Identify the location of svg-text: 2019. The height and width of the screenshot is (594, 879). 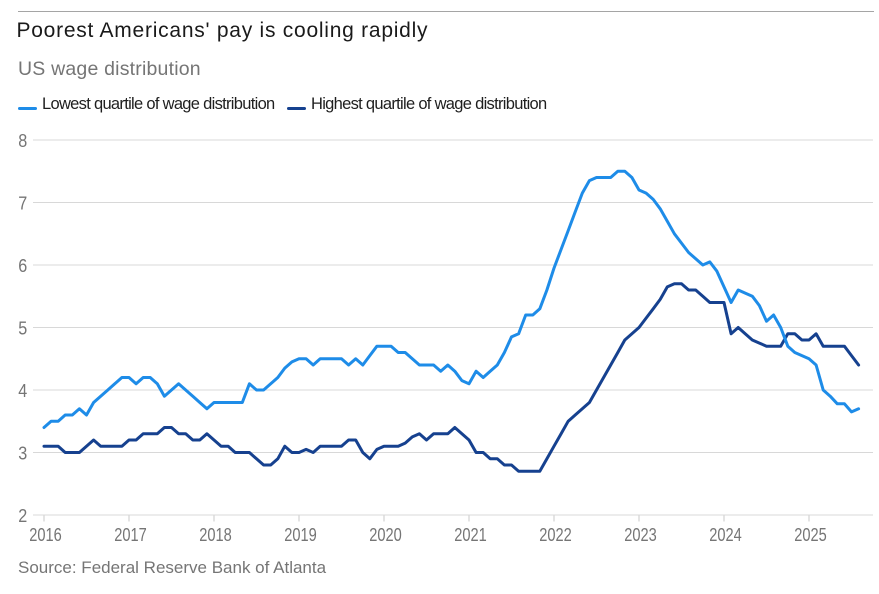
(300, 535).